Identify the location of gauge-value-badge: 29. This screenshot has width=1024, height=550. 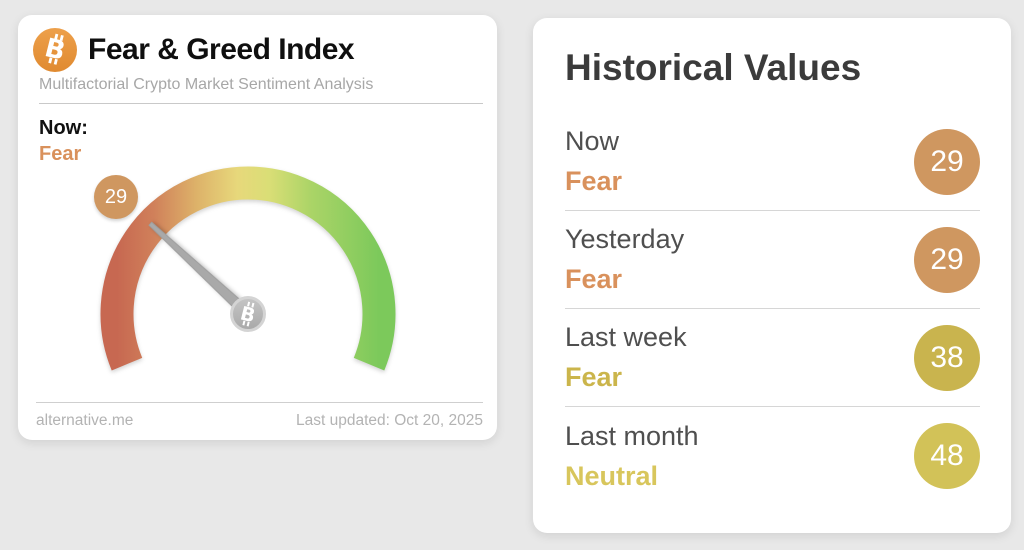
(116, 197).